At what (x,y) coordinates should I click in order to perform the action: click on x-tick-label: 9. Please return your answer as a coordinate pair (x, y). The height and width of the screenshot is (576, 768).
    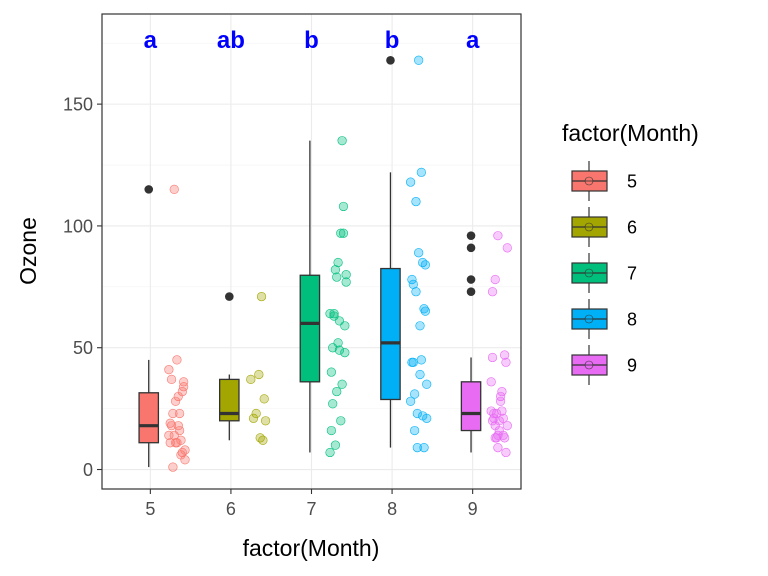
    Looking at the image, I should click on (473, 509).